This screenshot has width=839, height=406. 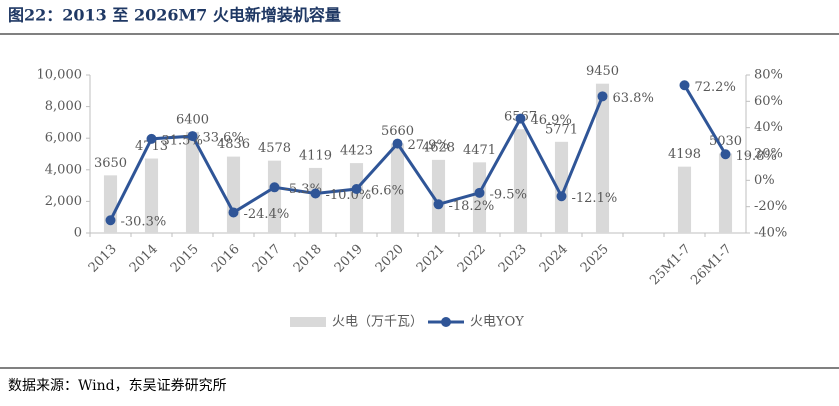 I want to click on x-tick-label: 2024, so click(x=554, y=259).